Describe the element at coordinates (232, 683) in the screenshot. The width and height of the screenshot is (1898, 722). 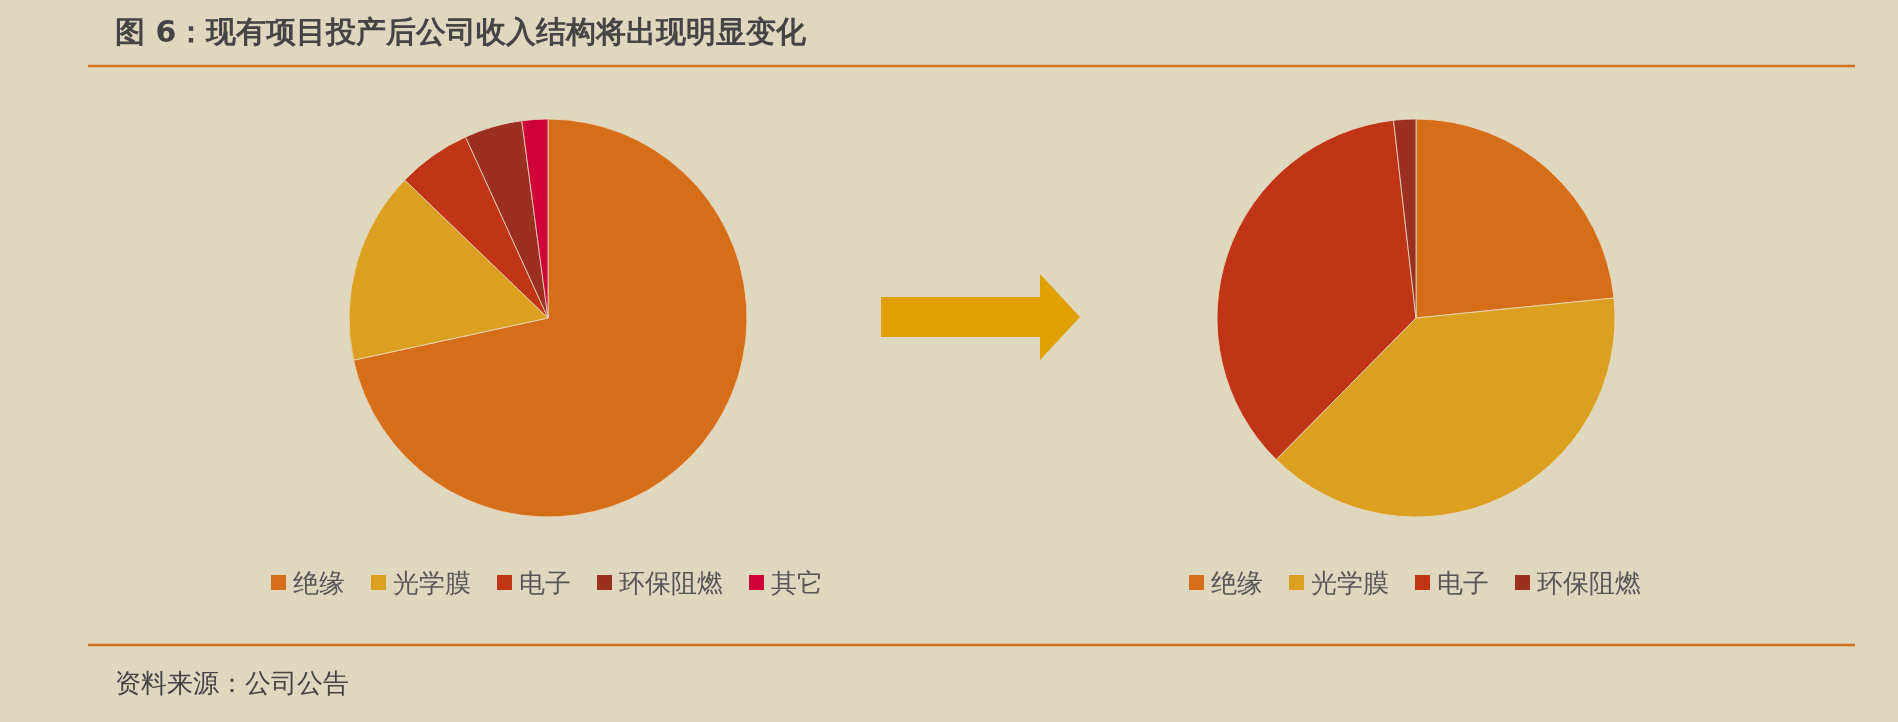
I see `text: 资料来源：公司公告` at that location.